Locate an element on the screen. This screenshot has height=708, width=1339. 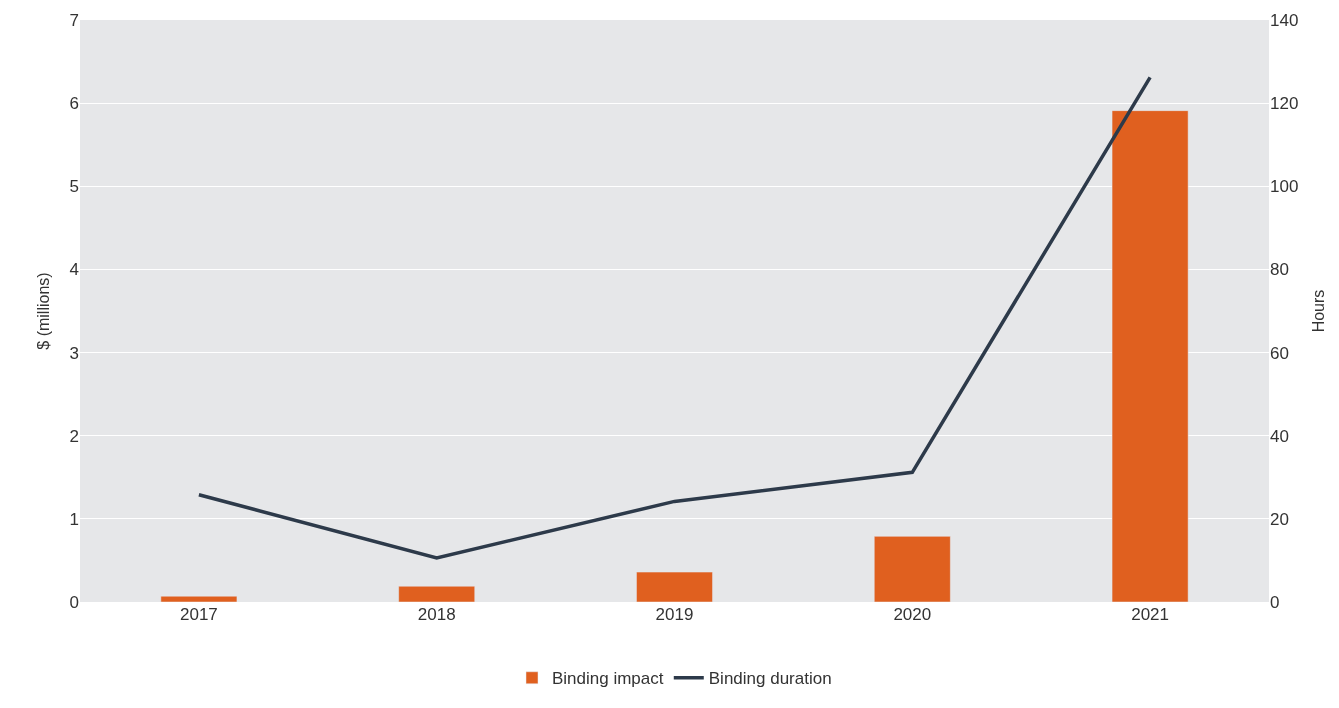
legend-label: Binding impact is located at coordinates (608, 679).